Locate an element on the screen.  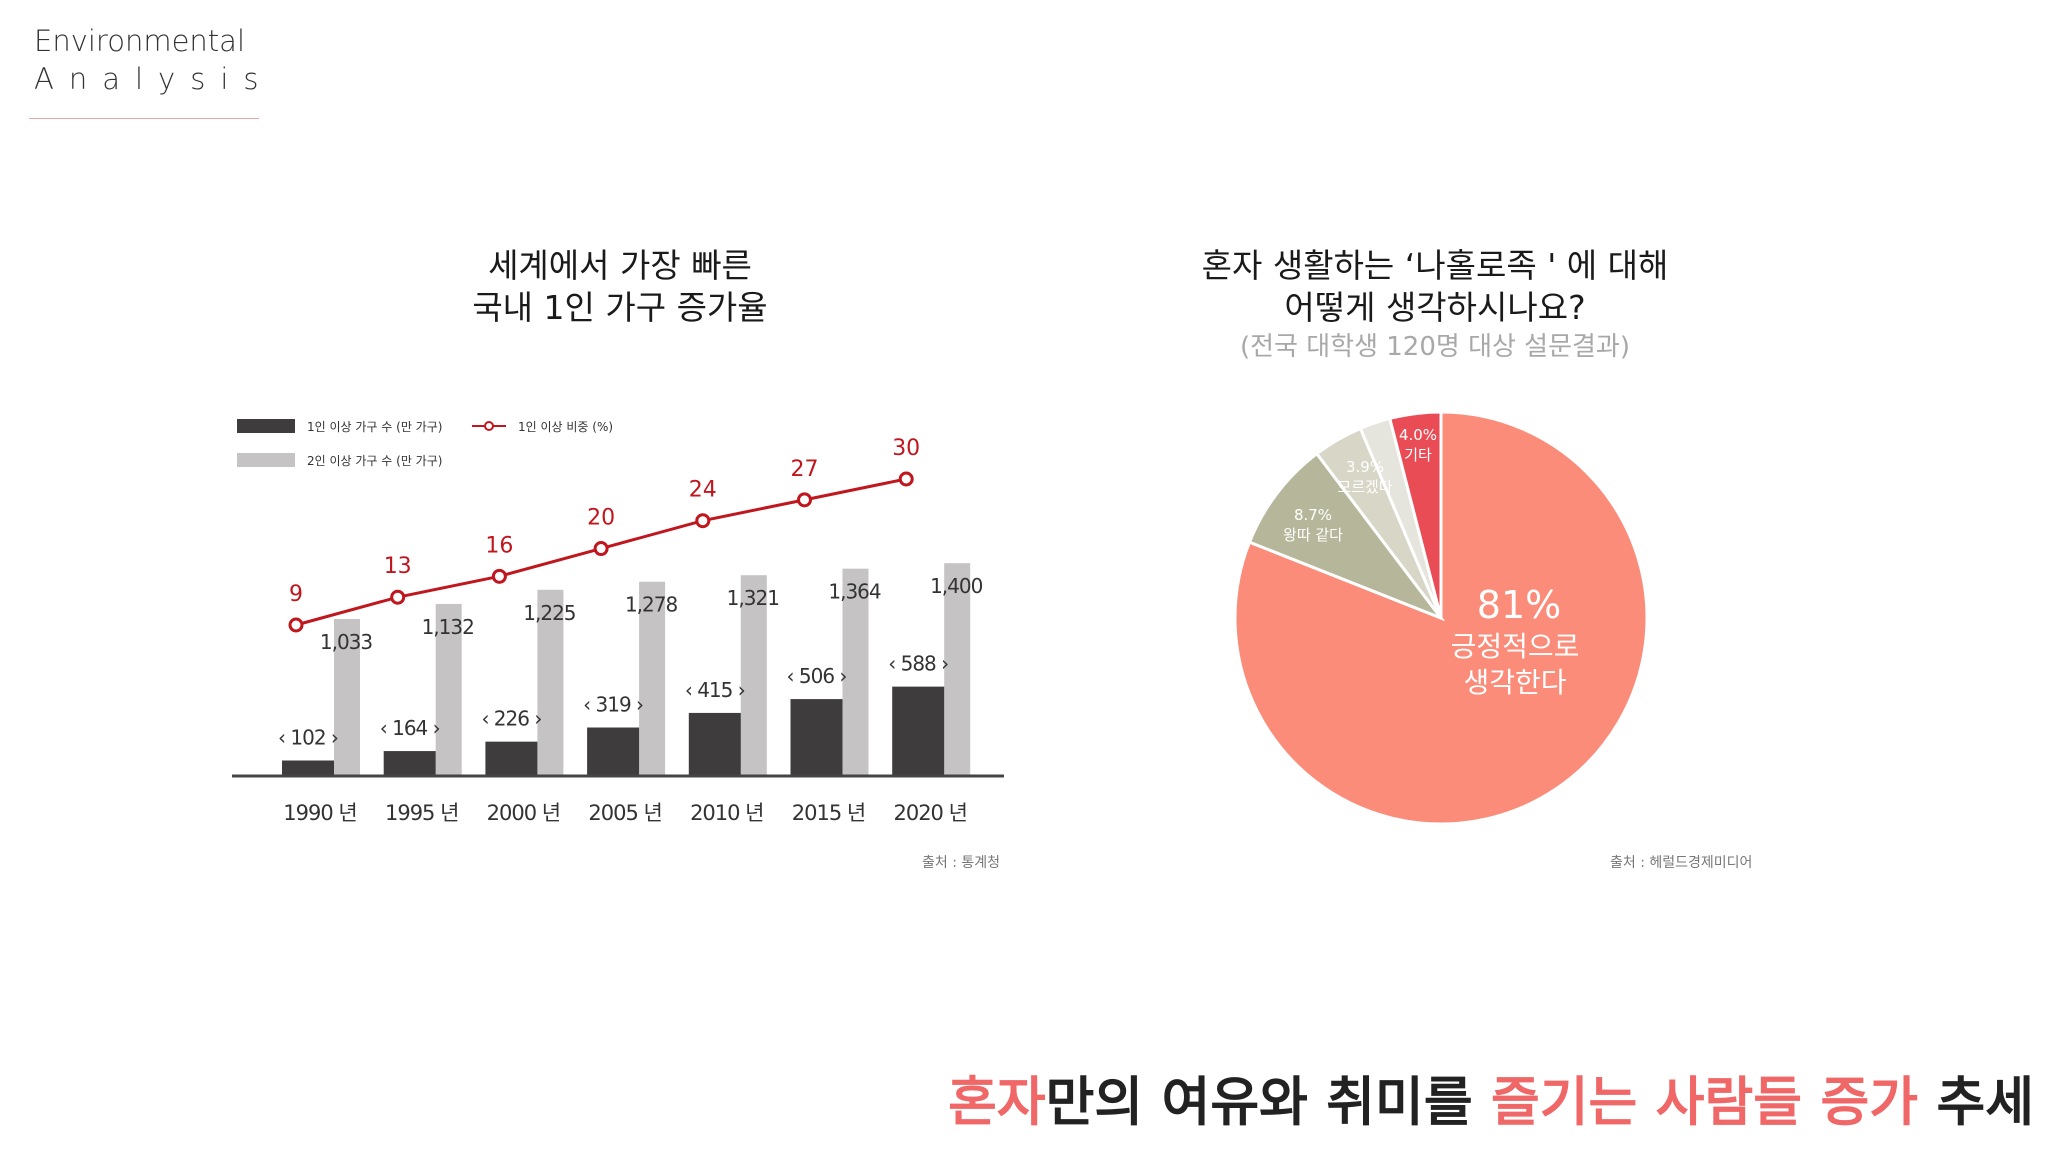
x-tick-6: 2020 년 is located at coordinates (929, 813).